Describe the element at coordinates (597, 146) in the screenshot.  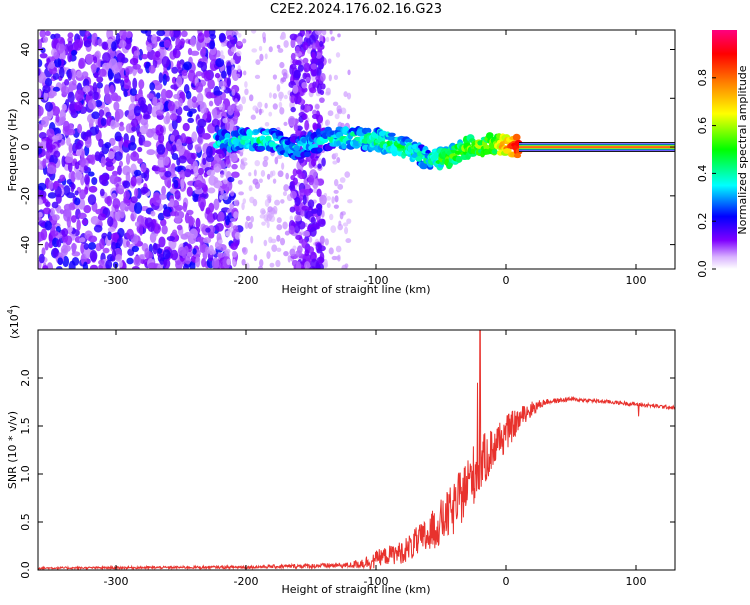
I see `heatmap-band-row` at that location.